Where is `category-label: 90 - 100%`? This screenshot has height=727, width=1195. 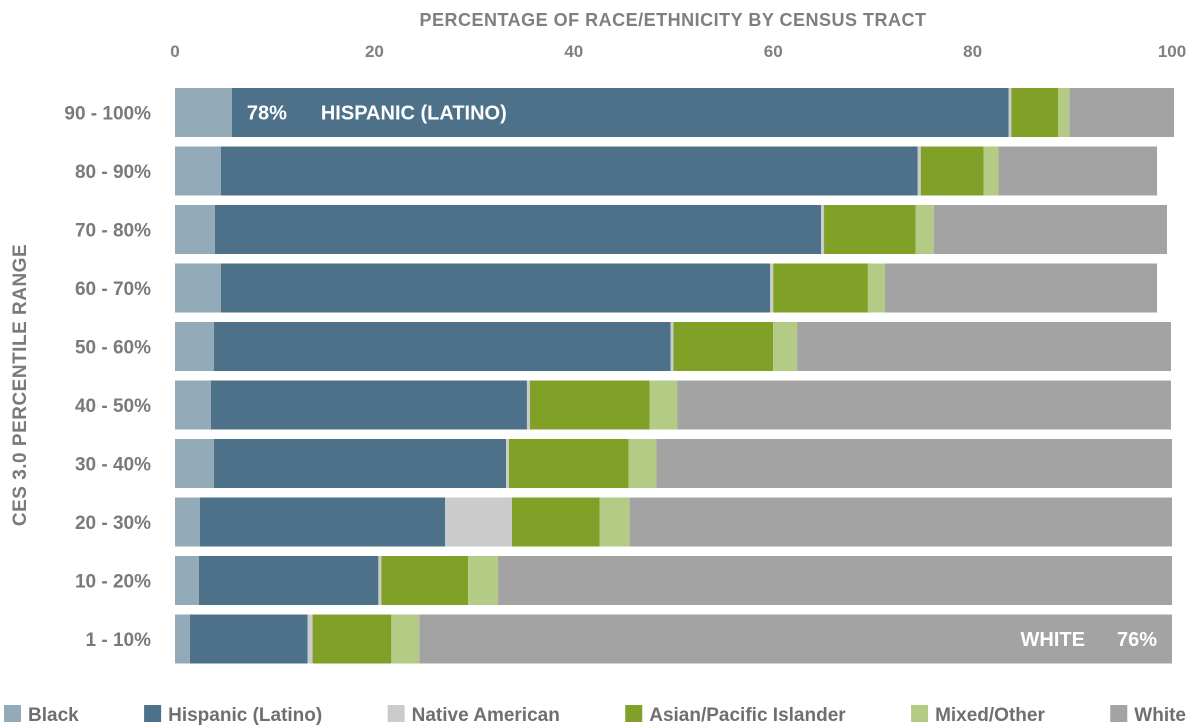
category-label: 90 - 100% is located at coordinates (107, 114).